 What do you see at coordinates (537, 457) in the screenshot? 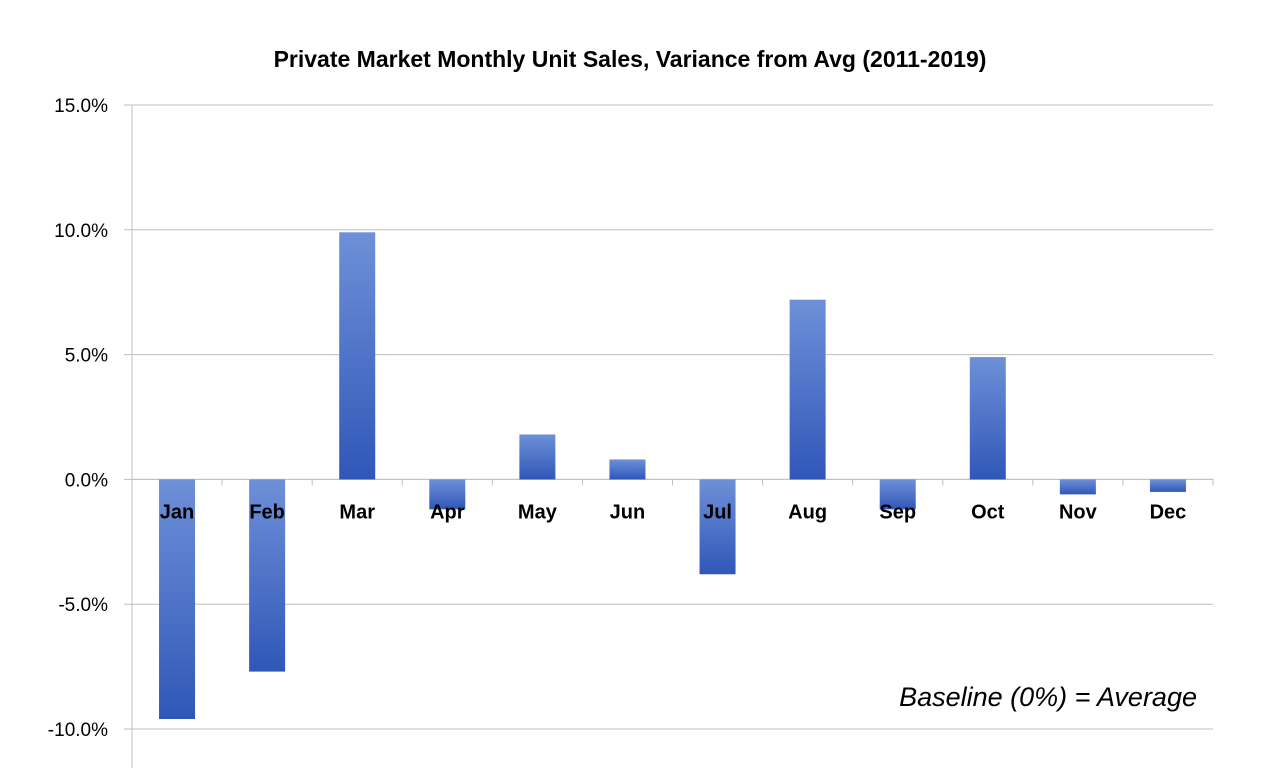
I see `bar-may` at bounding box center [537, 457].